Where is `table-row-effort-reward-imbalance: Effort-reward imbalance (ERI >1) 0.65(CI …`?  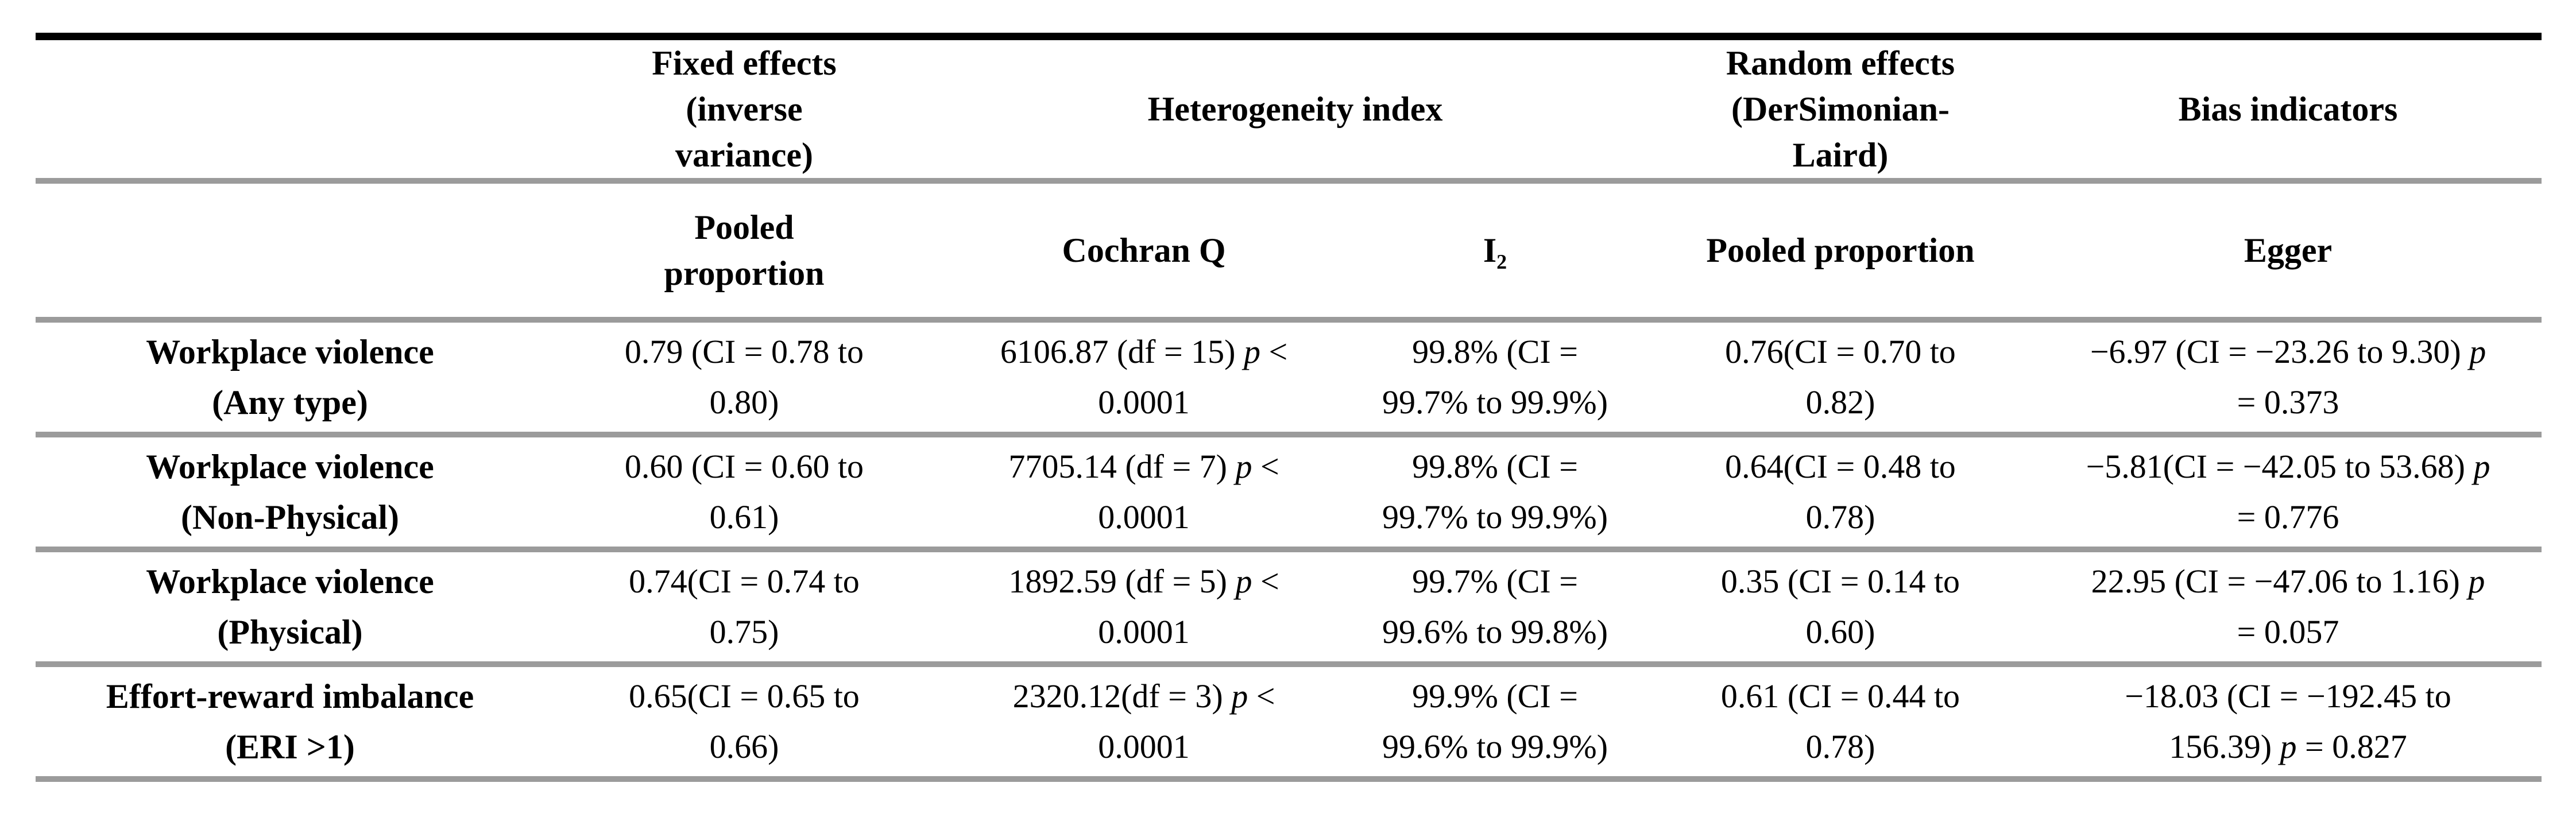
table-row-effort-reward-imbalance: Effort-reward imbalance (ERI >1) 0.65(CI … is located at coordinates (1289, 721).